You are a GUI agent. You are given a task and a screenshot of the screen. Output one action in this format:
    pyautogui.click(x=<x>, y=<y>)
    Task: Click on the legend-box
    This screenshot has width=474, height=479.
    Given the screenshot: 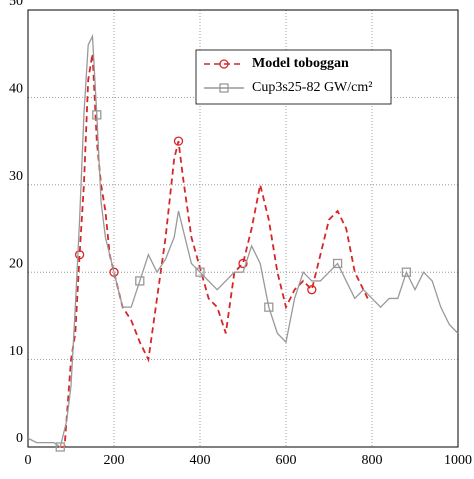 What is the action you would take?
    pyautogui.click(x=293, y=77)
    